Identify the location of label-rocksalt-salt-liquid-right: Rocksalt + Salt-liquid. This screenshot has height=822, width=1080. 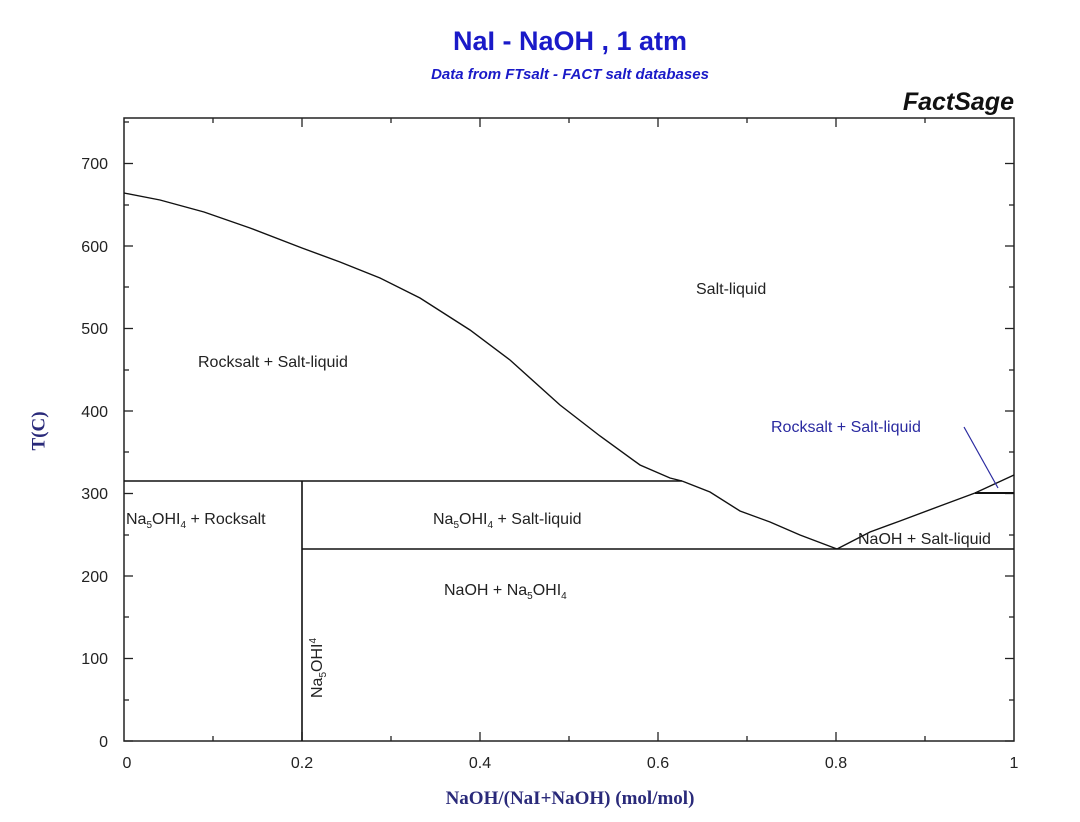
(846, 427).